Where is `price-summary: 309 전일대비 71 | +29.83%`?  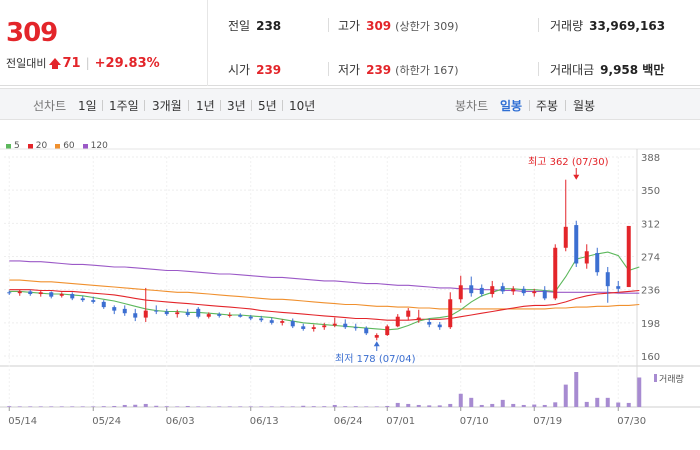
price-summary: 309 전일대비 71 | +29.83% is located at coordinates (104, 43).